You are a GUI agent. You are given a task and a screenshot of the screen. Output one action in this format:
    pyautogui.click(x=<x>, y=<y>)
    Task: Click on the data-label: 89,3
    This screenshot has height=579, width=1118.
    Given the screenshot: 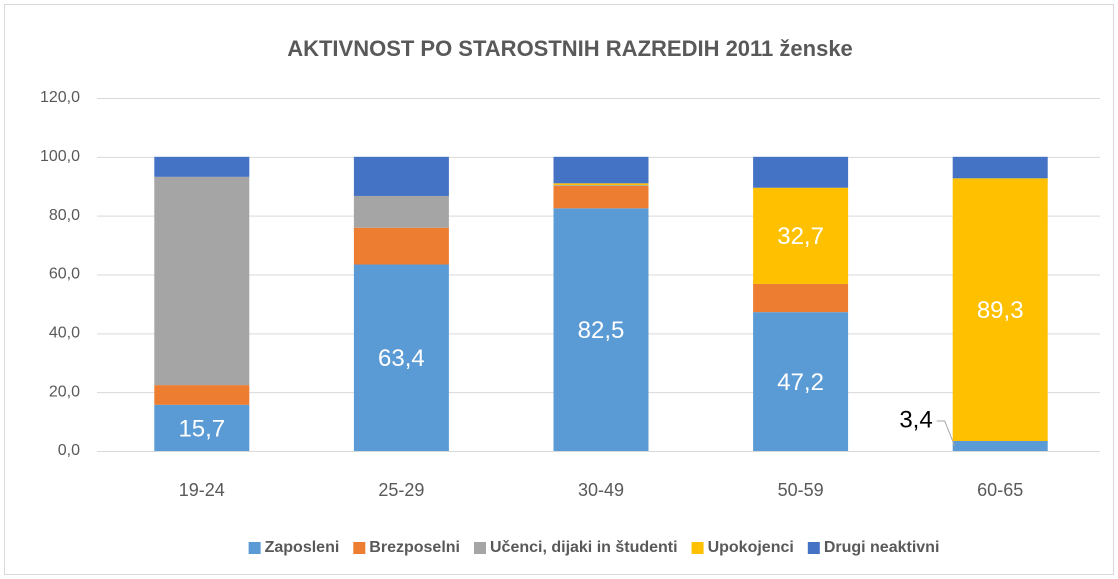 What is the action you would take?
    pyautogui.click(x=1000, y=310)
    